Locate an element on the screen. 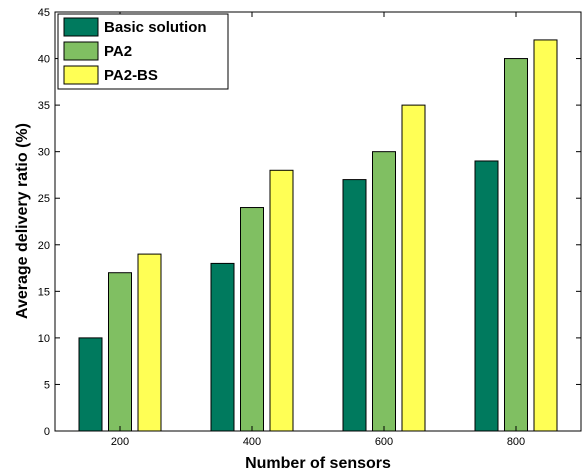  y-axis-title: Average delivery ratio (%) is located at coordinates (22, 221).